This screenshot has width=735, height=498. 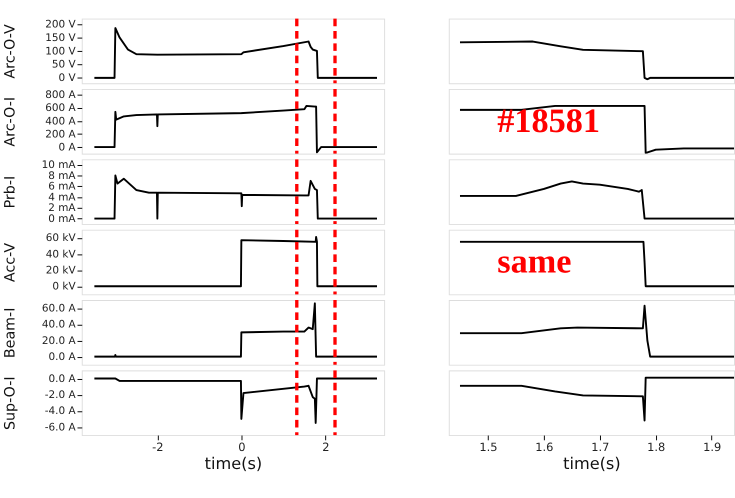 What do you see at coordinates (544, 447) in the screenshot?
I see `x-tick-label: 1.6` at bounding box center [544, 447].